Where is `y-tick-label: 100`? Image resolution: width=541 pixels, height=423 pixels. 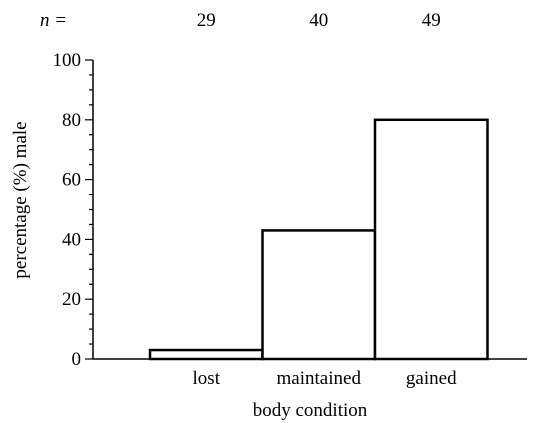
y-tick-label: 100 is located at coordinates (67, 60).